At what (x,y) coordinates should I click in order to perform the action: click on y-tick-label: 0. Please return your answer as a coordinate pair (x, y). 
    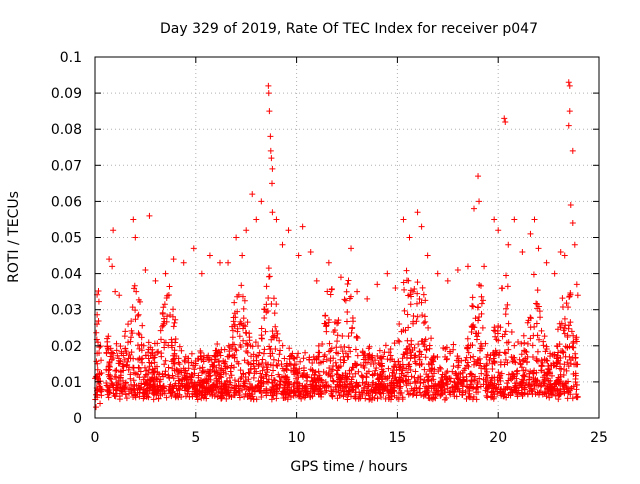
    Looking at the image, I should click on (77, 419).